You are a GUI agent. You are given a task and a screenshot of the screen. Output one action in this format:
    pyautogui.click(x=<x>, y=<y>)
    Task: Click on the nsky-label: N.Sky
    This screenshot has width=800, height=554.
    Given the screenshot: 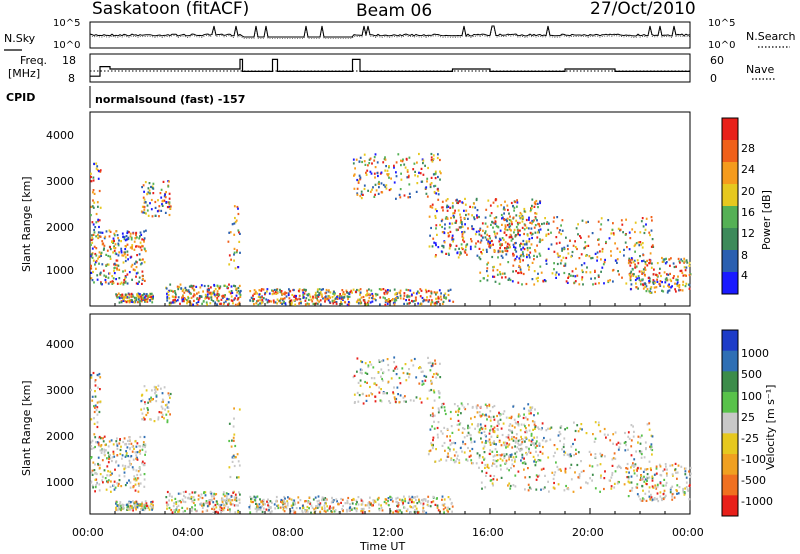 What is the action you would take?
    pyautogui.click(x=20, y=38)
    